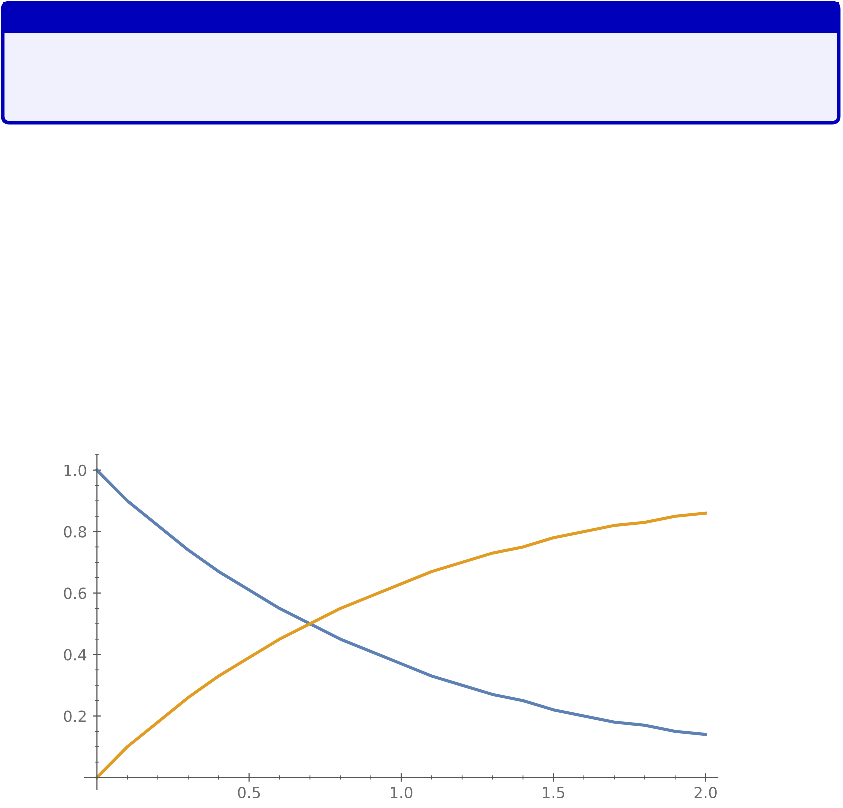  I want to click on y-tick-label: 0.6, so click(75, 594).